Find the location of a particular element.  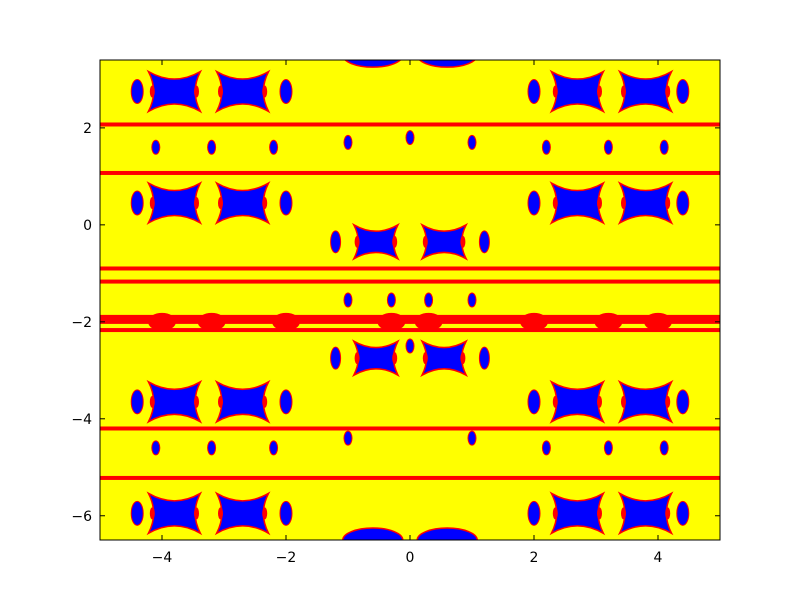

y-tick-label: −6 is located at coordinates (81, 517).